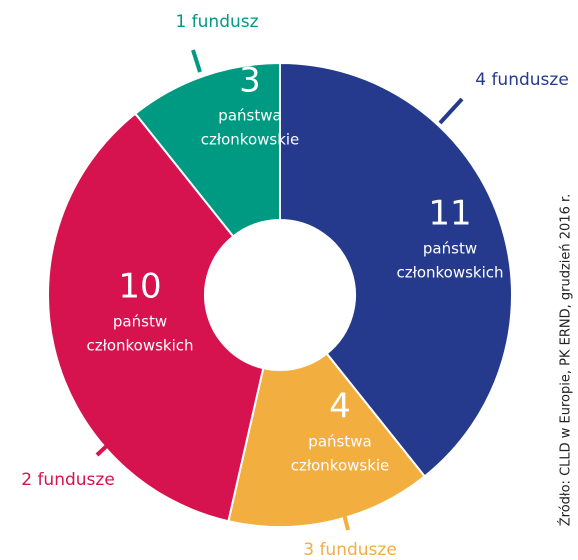 Image resolution: width=578 pixels, height=560 pixels. I want to click on segment-value: 11, so click(449, 214).